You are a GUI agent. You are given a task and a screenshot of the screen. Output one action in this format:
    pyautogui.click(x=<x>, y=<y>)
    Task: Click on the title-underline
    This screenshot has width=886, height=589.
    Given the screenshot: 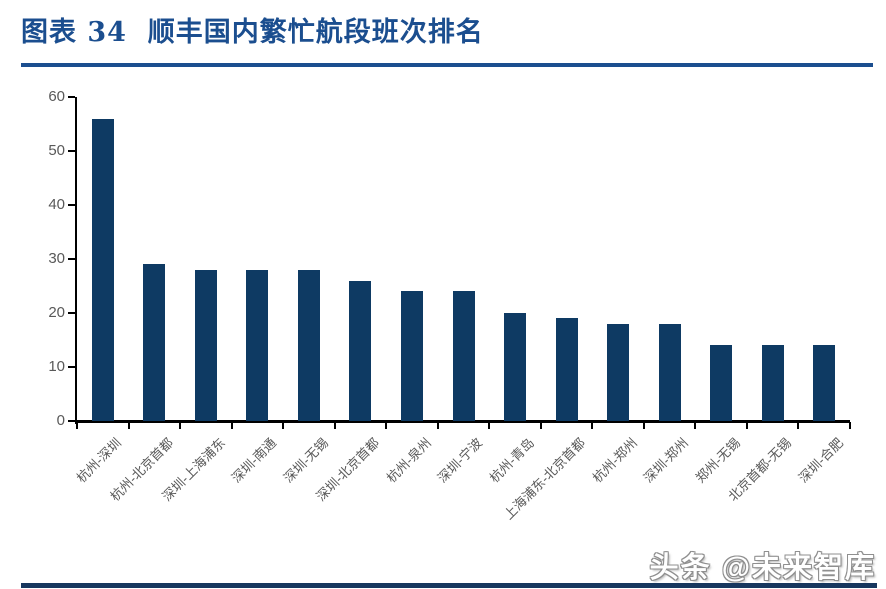 What is the action you would take?
    pyautogui.click(x=447, y=65)
    